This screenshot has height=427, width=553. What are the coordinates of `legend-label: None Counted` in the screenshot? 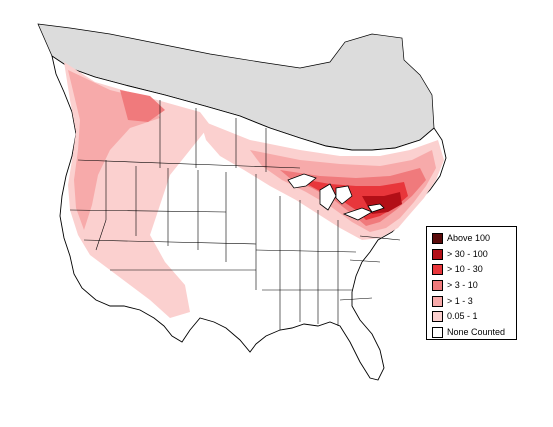 It's located at (476, 331).